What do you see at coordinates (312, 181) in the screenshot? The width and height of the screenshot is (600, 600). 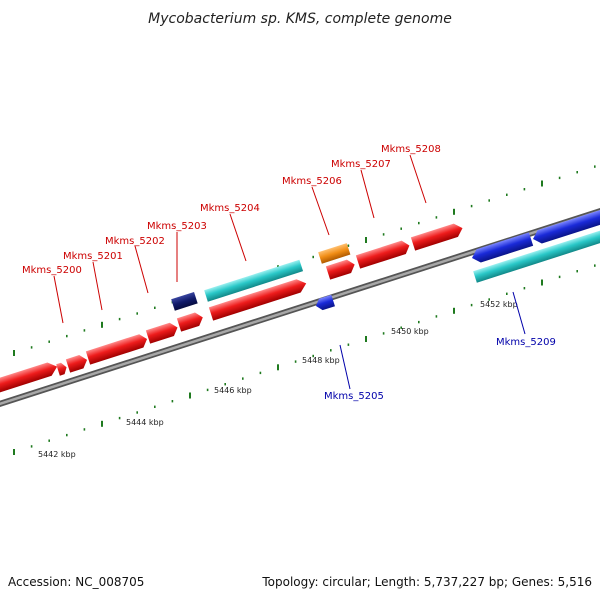 I see `gene-label-mkms-5206: Mkms_5206` at bounding box center [312, 181].